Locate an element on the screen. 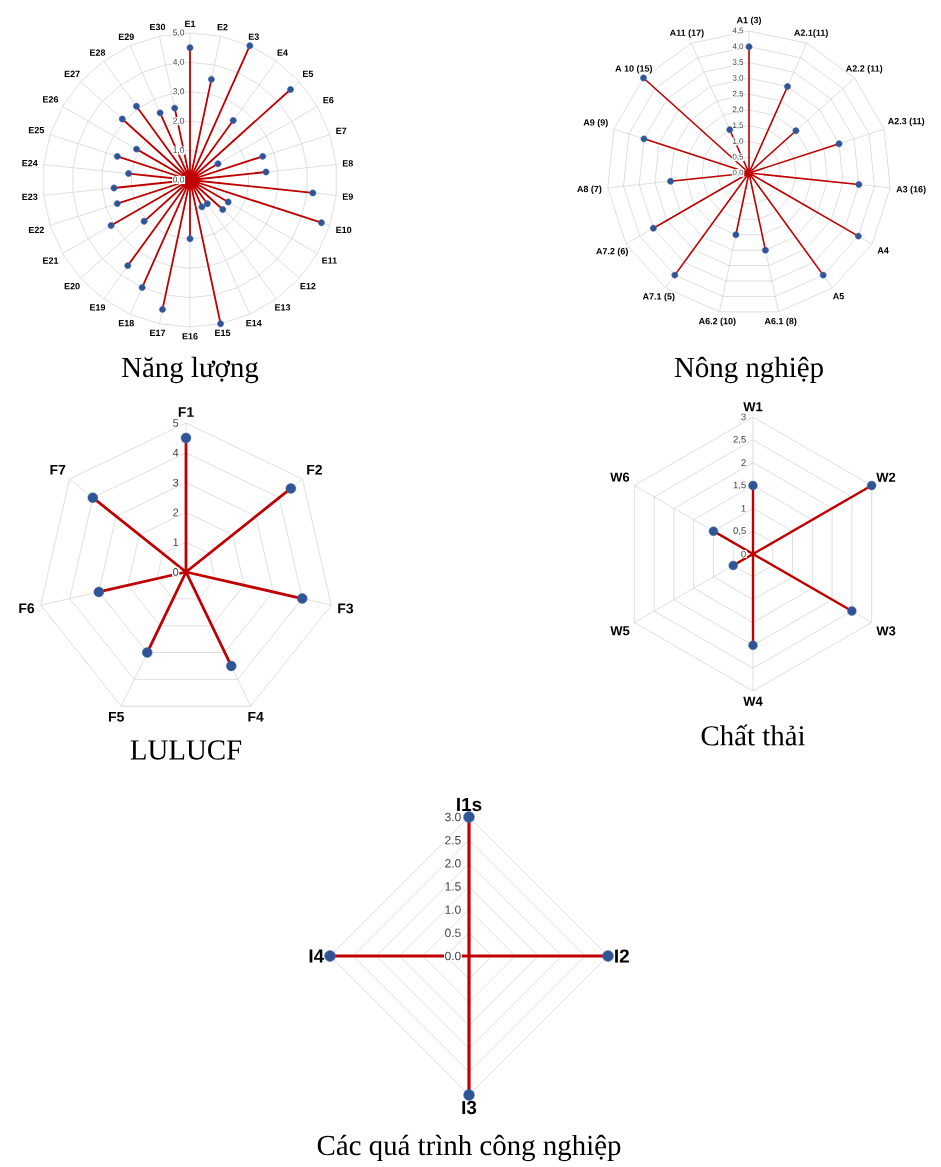  spoke-label: W1 is located at coordinates (753, 407).